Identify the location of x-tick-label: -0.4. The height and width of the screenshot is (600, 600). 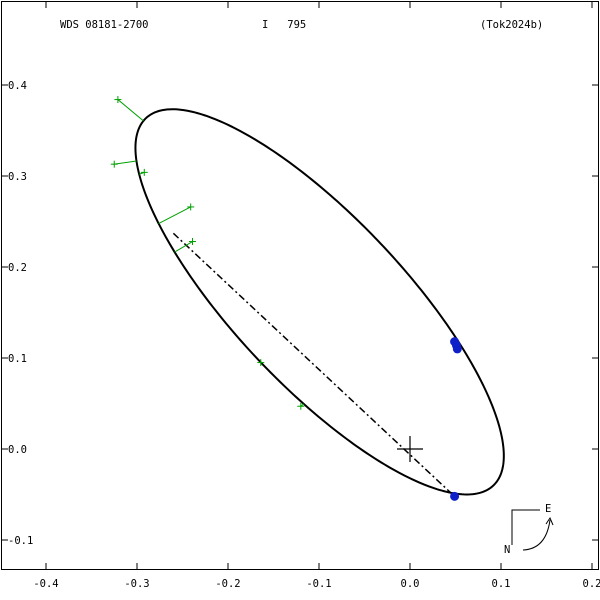
(45, 584).